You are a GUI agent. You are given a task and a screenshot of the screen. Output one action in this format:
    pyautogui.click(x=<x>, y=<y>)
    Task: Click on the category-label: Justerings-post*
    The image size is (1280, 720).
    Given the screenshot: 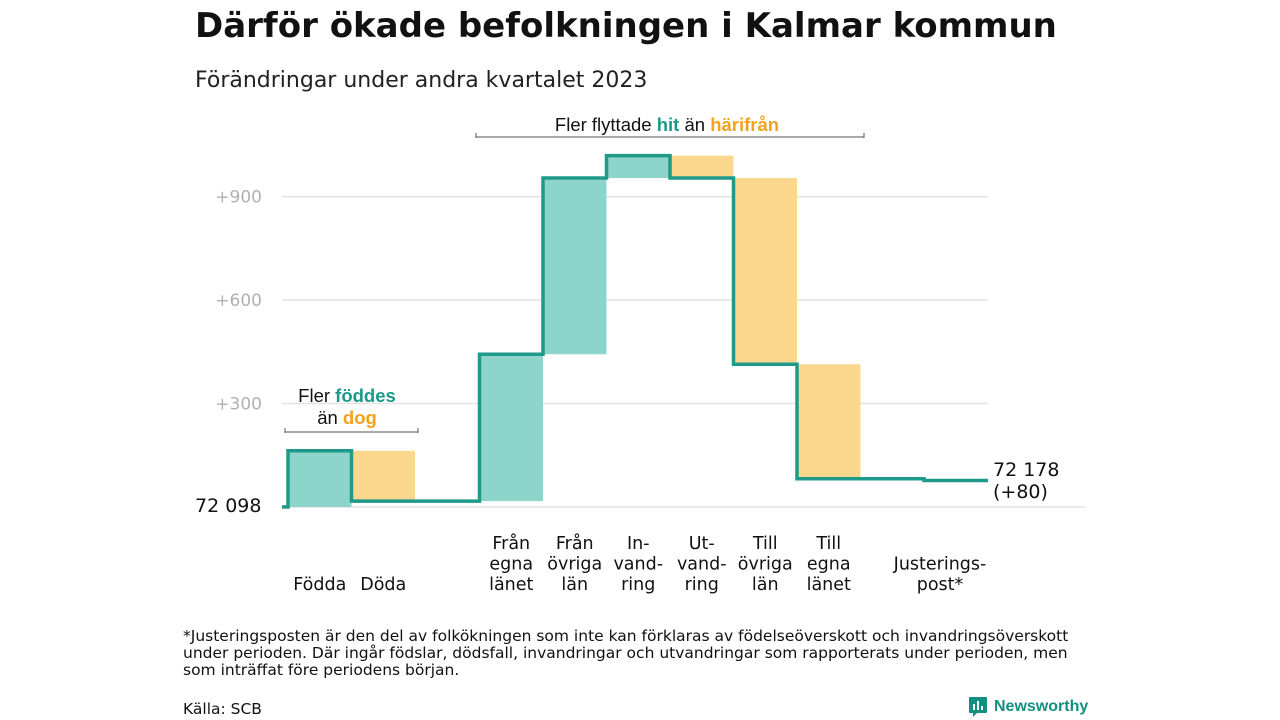 What is the action you would take?
    pyautogui.click(x=940, y=575)
    